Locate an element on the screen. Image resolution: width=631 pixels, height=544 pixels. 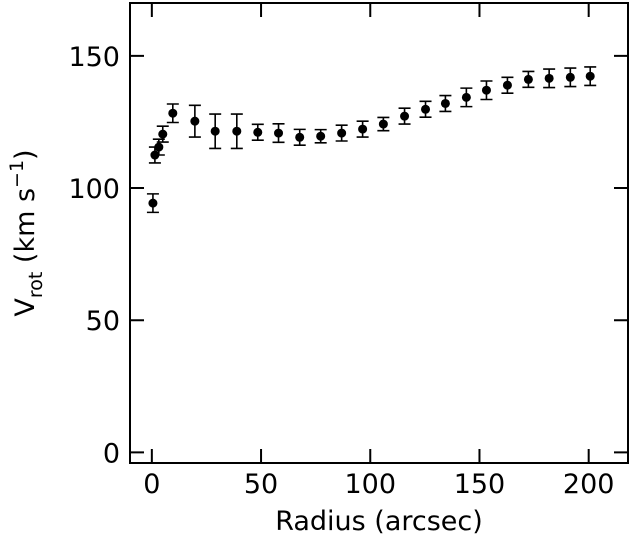
y-tick-label: 150 is located at coordinates (94, 57).